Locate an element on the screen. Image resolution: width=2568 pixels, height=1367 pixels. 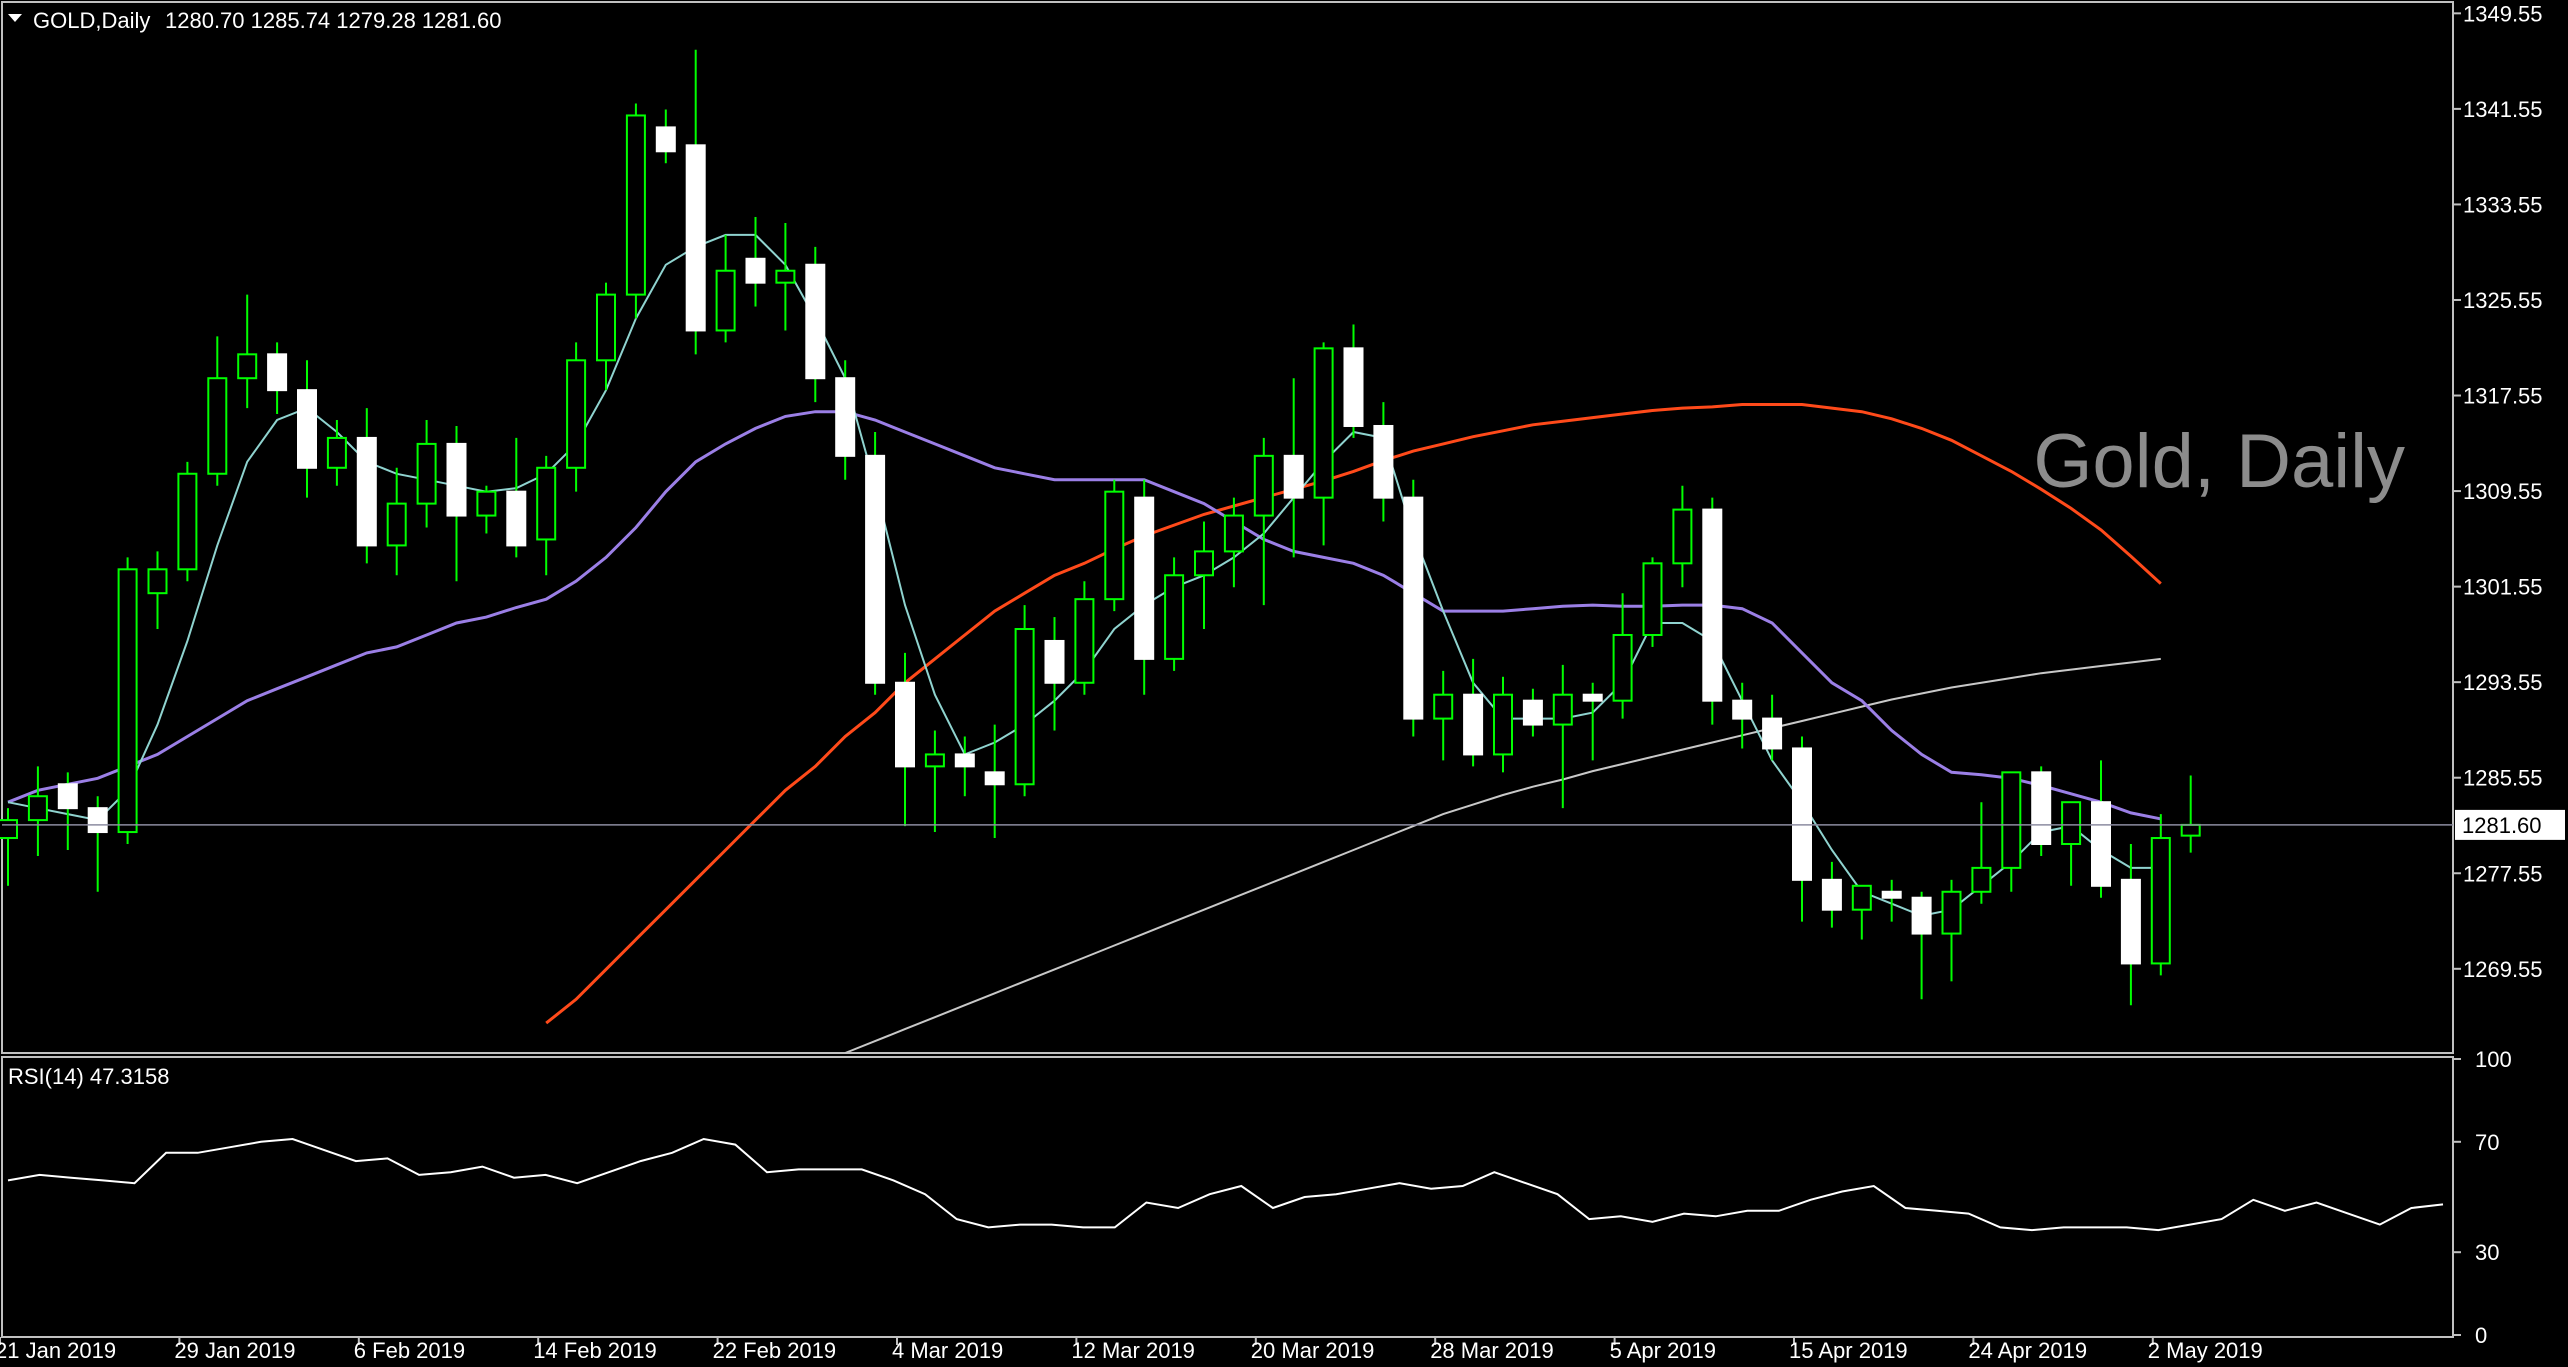
time-tick-label: 12 Mar 2019 is located at coordinates (1133, 1350).